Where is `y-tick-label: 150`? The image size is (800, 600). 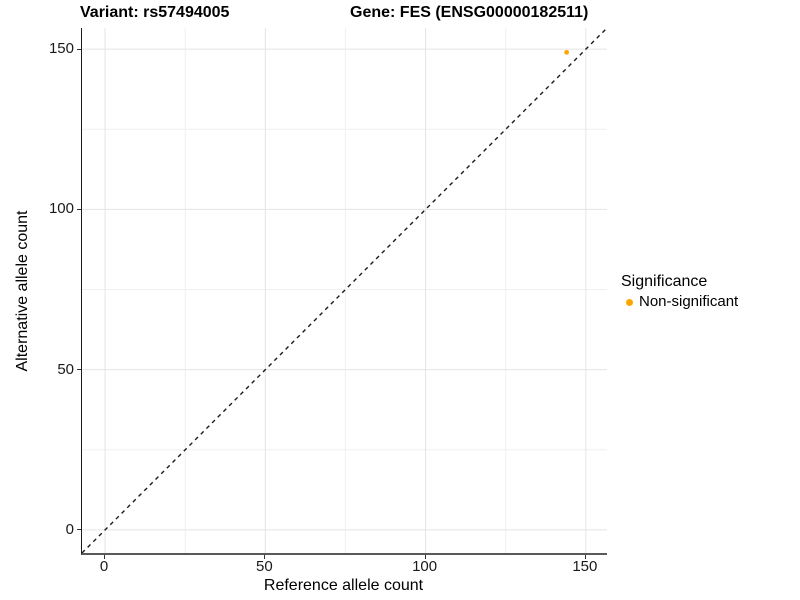 y-tick-label: 150 is located at coordinates (61, 49).